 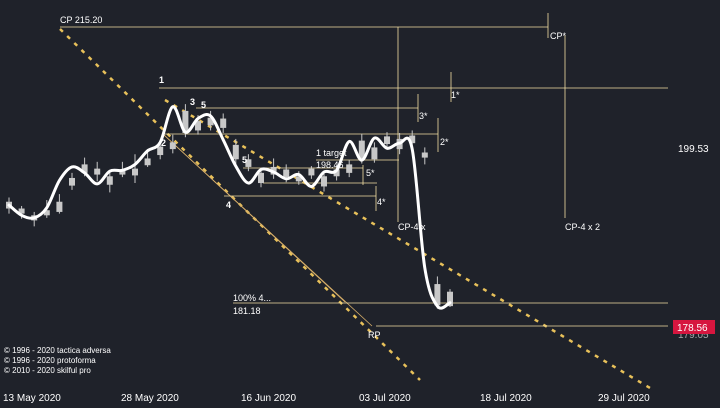 I want to click on copyright-line-3: © 2010 - 2020 skilful pro, so click(x=47, y=370).